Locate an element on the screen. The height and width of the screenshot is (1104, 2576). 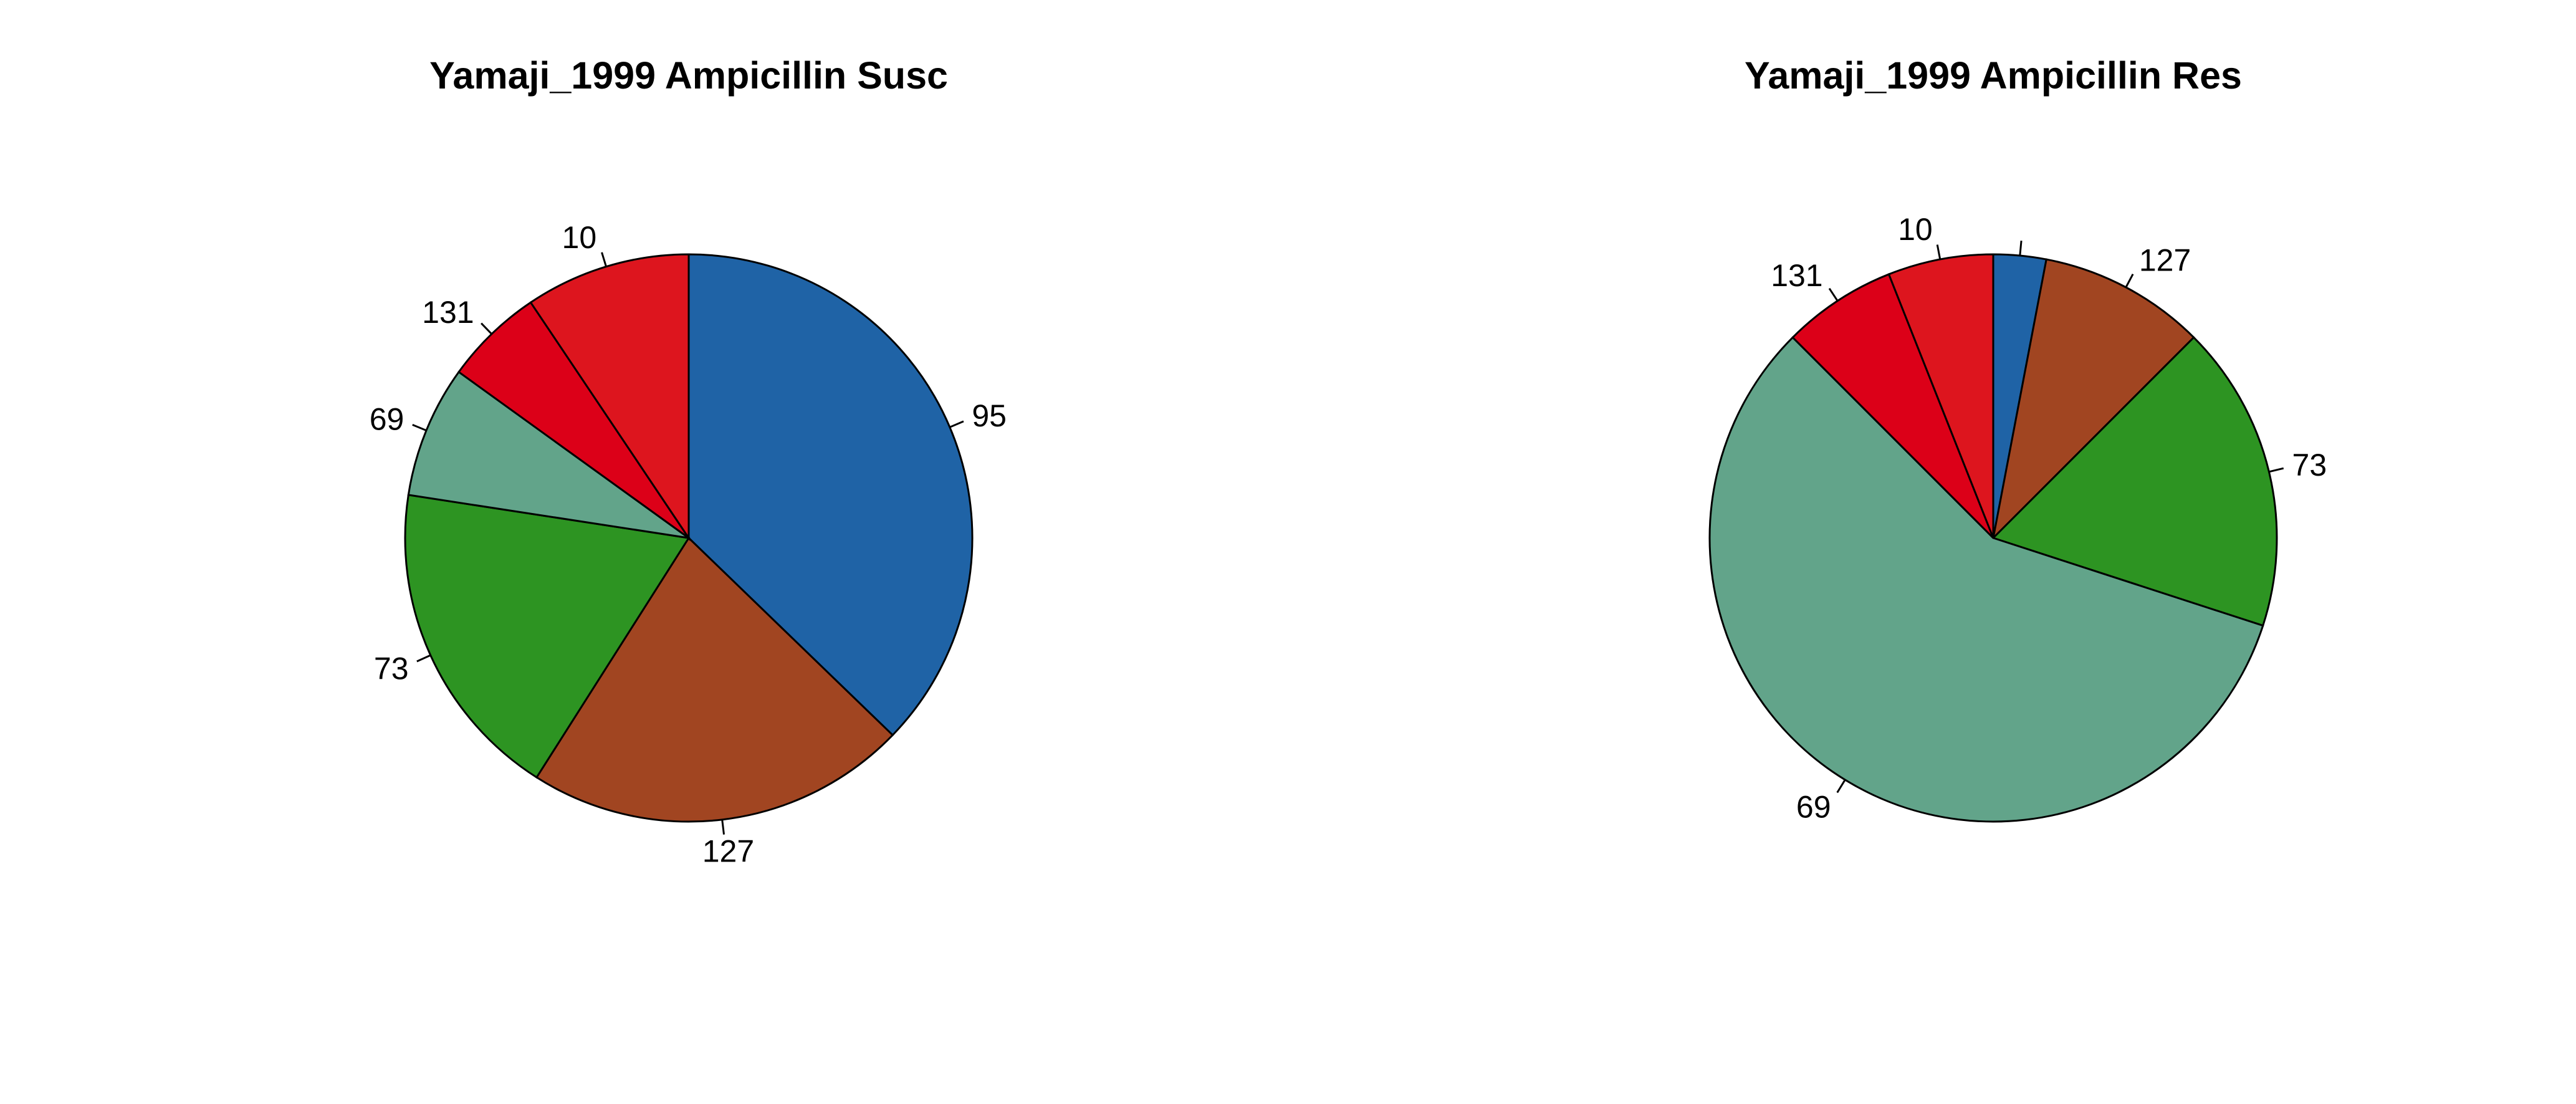
pie-label-susceptible-95: 95 is located at coordinates (989, 415).